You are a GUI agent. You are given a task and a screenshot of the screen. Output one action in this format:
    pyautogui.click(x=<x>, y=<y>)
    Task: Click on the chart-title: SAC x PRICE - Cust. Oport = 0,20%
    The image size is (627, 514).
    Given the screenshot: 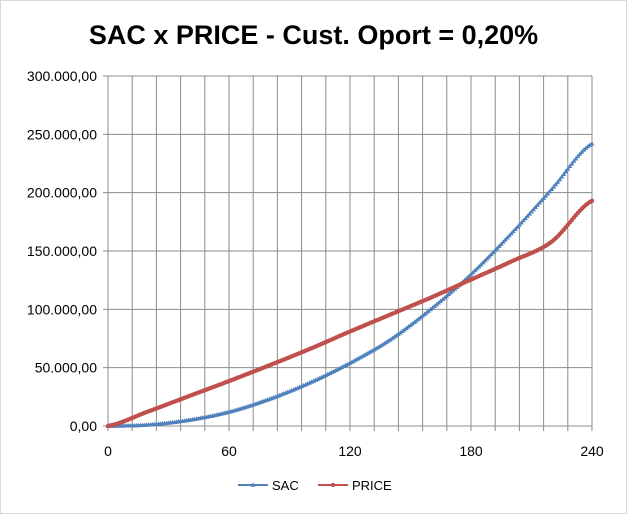 What is the action you would take?
    pyautogui.click(x=313, y=35)
    